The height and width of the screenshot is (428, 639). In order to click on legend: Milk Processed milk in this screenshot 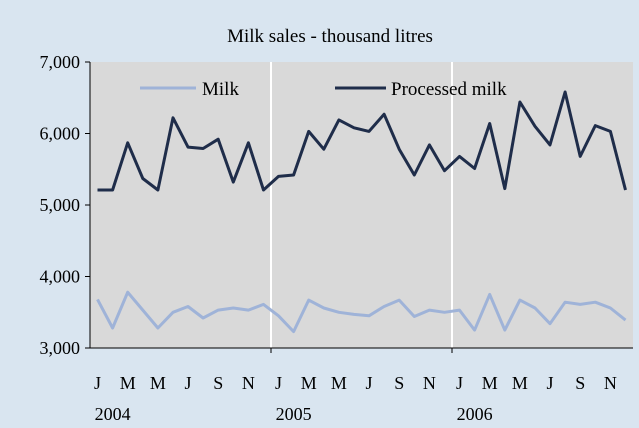, I will do `click(323, 89)`.